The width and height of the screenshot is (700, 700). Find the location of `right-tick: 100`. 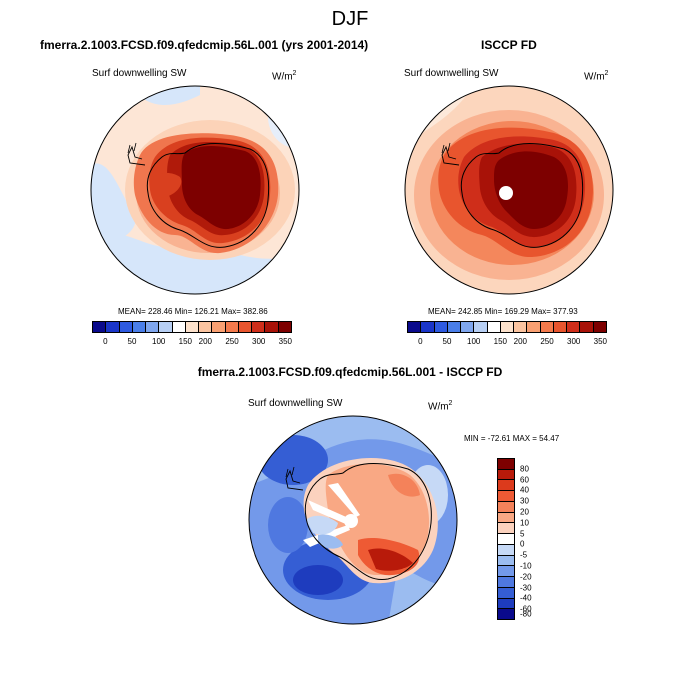

right-tick: 100 is located at coordinates (474, 341).